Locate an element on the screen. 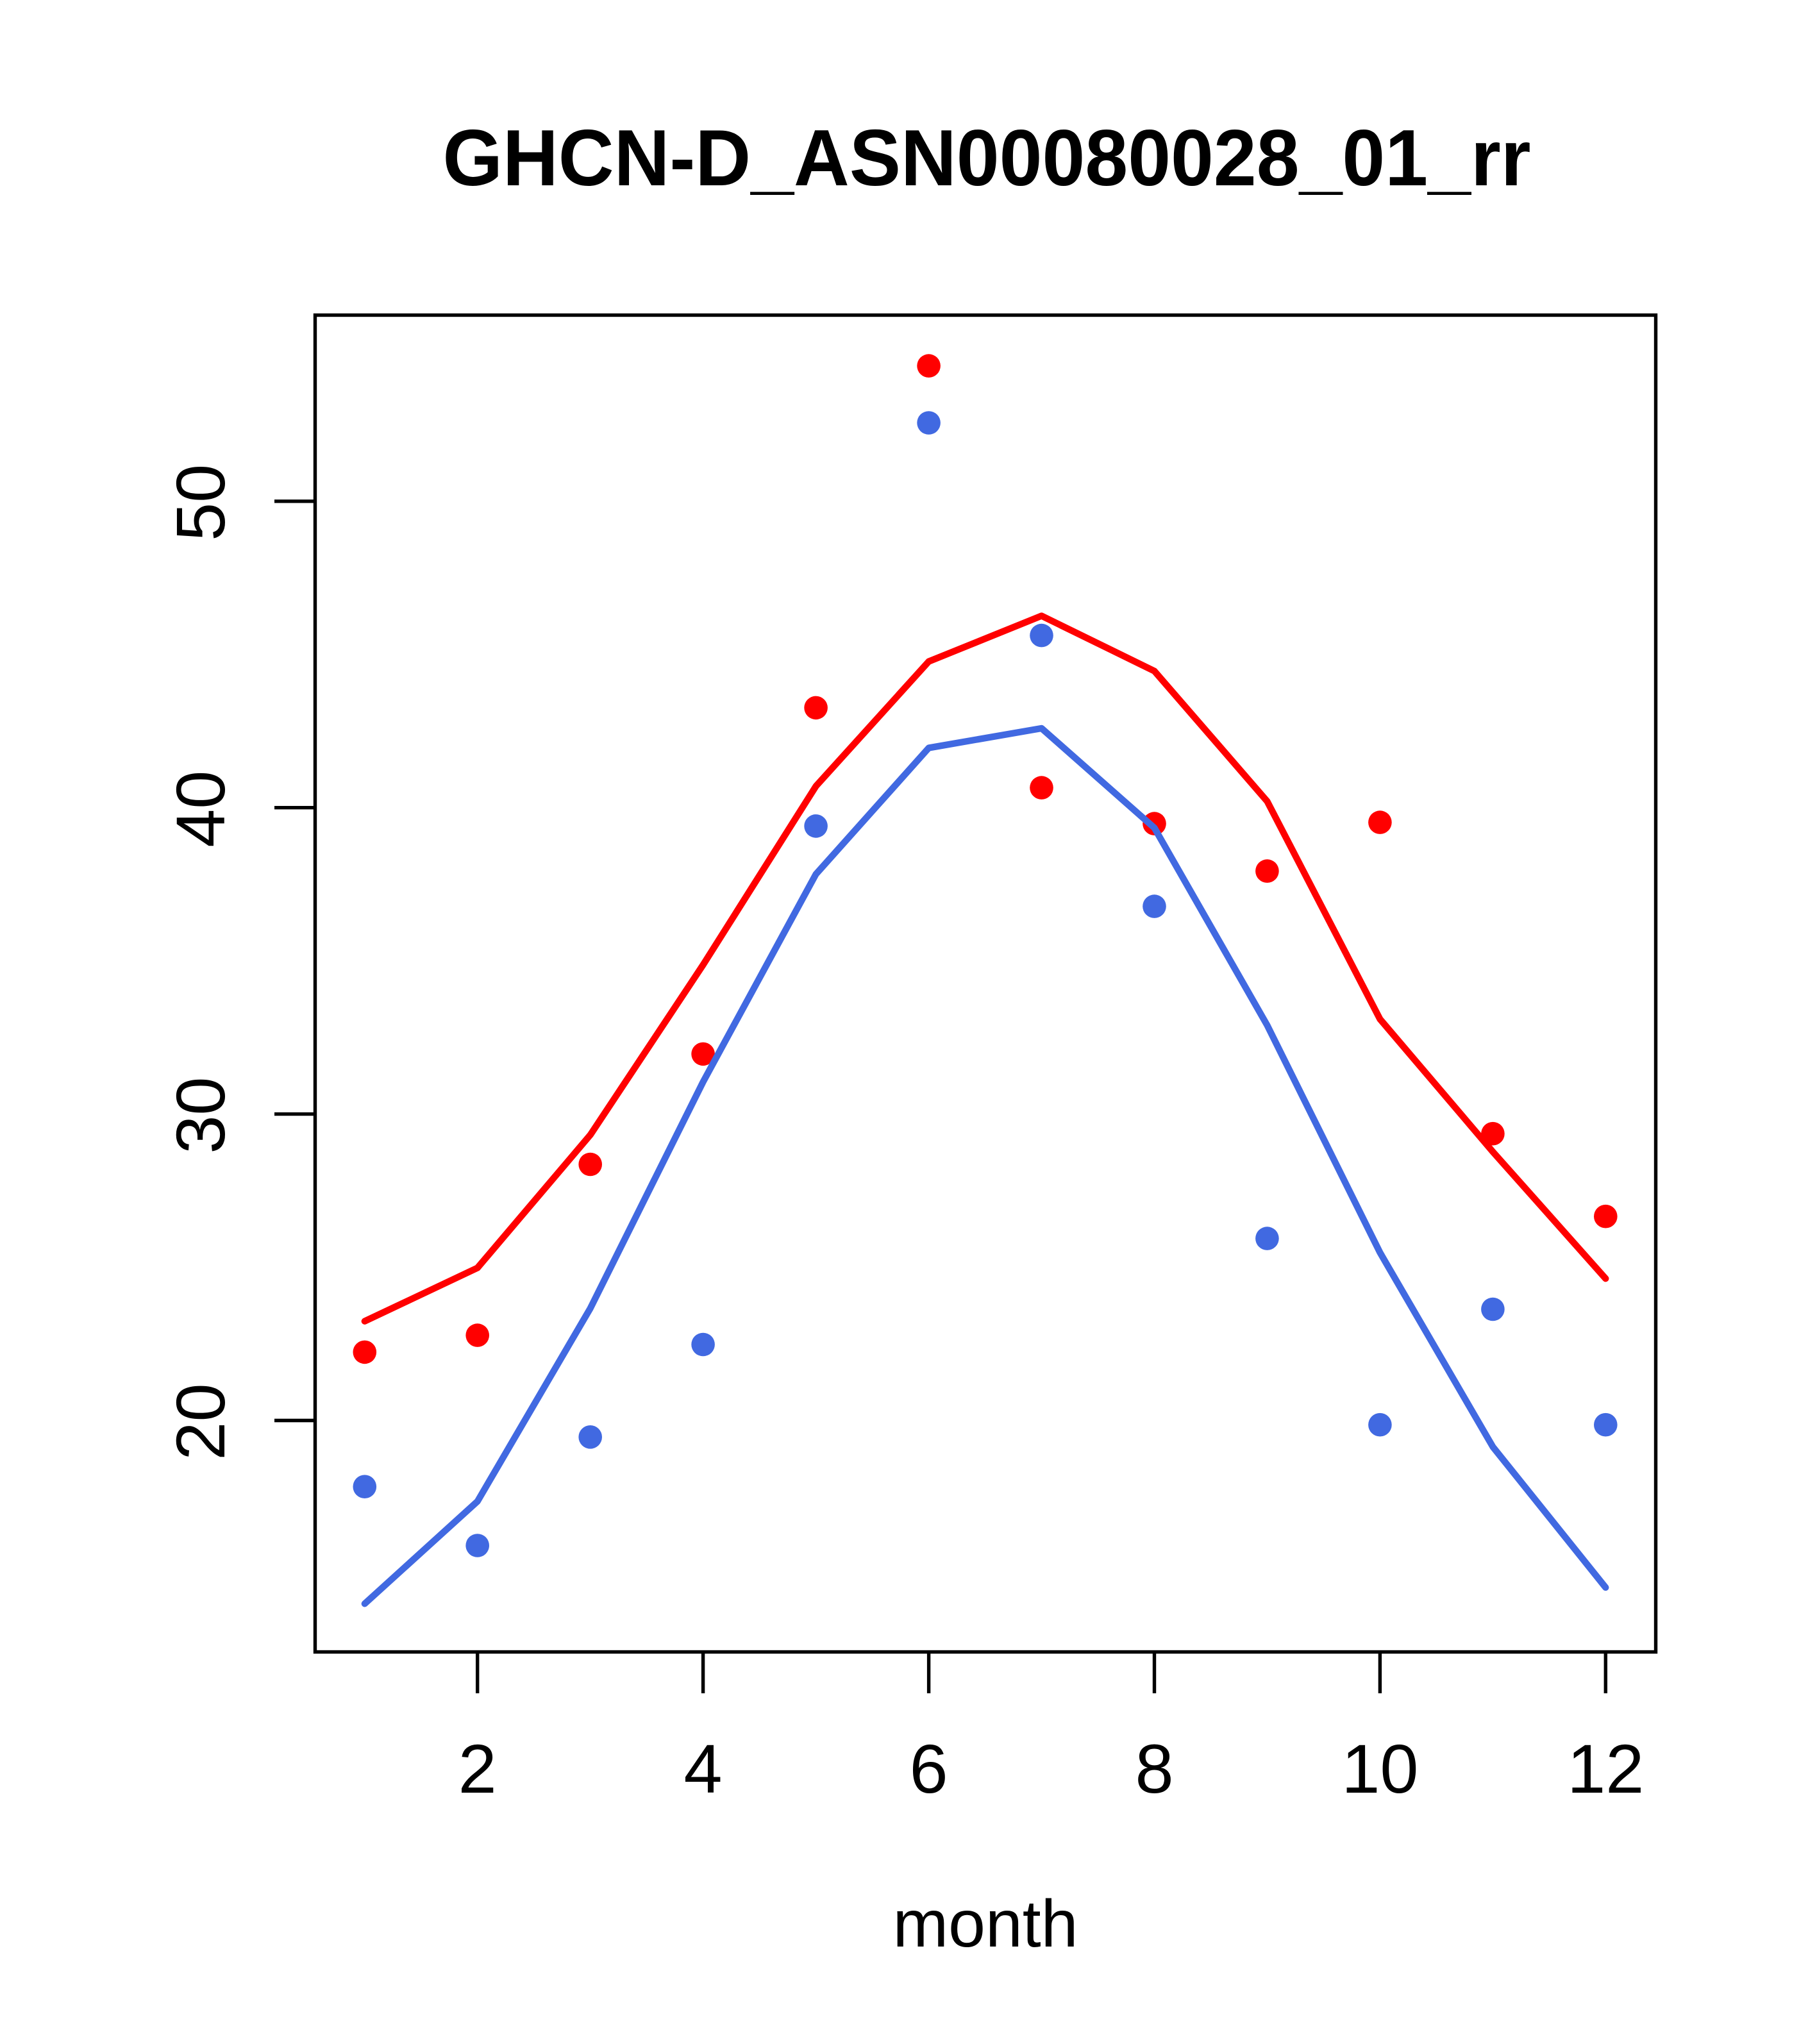  svg-text: 50 is located at coordinates (201, 502).